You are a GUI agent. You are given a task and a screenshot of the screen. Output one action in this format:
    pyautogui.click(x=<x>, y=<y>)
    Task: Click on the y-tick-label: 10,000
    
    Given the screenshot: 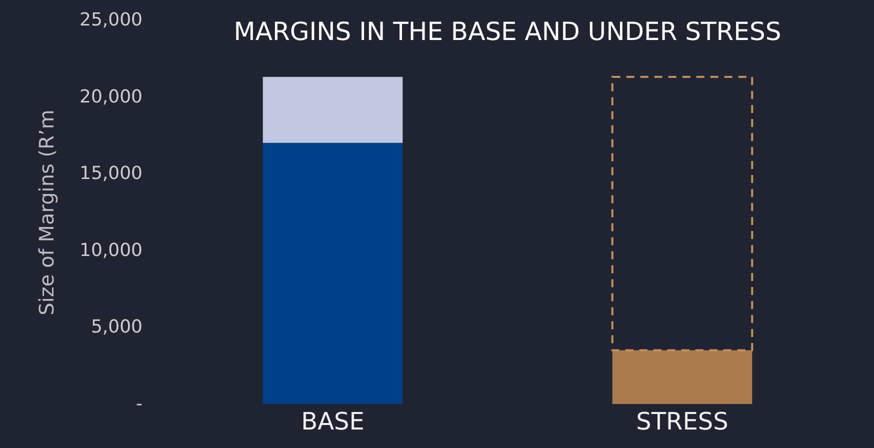 What is the action you would take?
    pyautogui.click(x=111, y=250)
    